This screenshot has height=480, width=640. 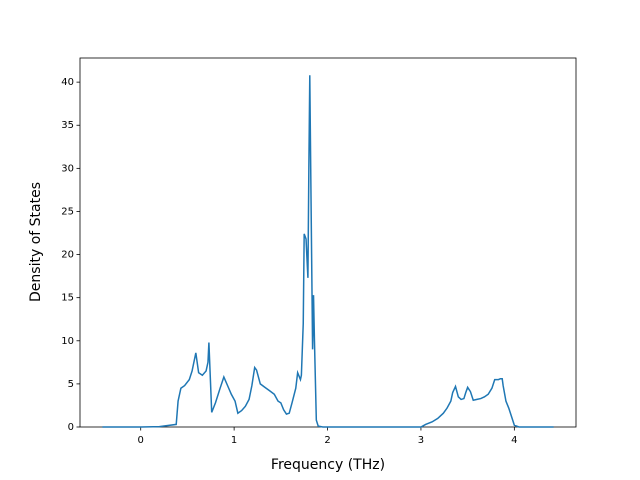 I want to click on y-tick-label: 10, so click(x=67, y=341).